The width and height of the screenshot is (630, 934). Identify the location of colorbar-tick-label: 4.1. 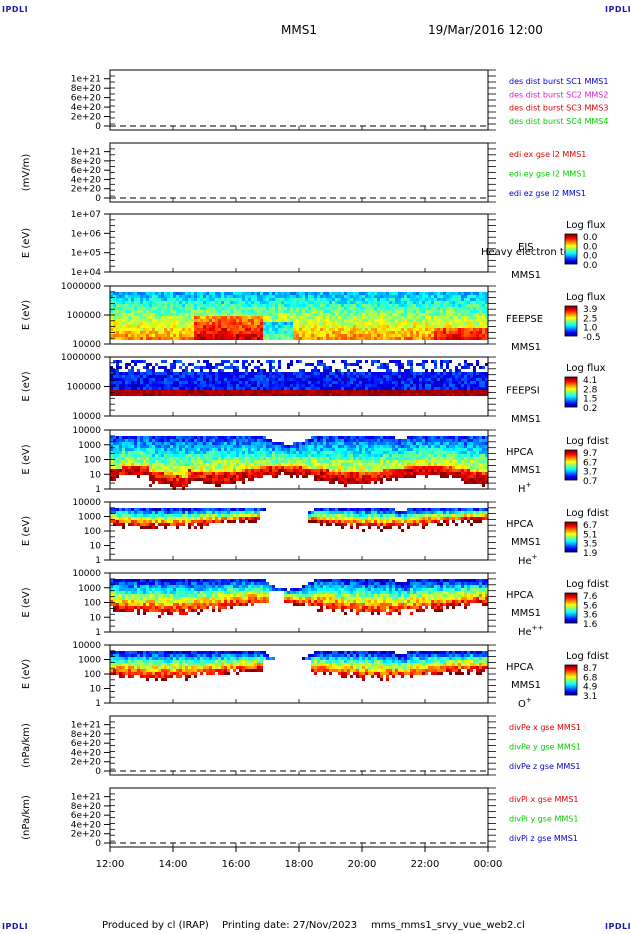
(590, 381).